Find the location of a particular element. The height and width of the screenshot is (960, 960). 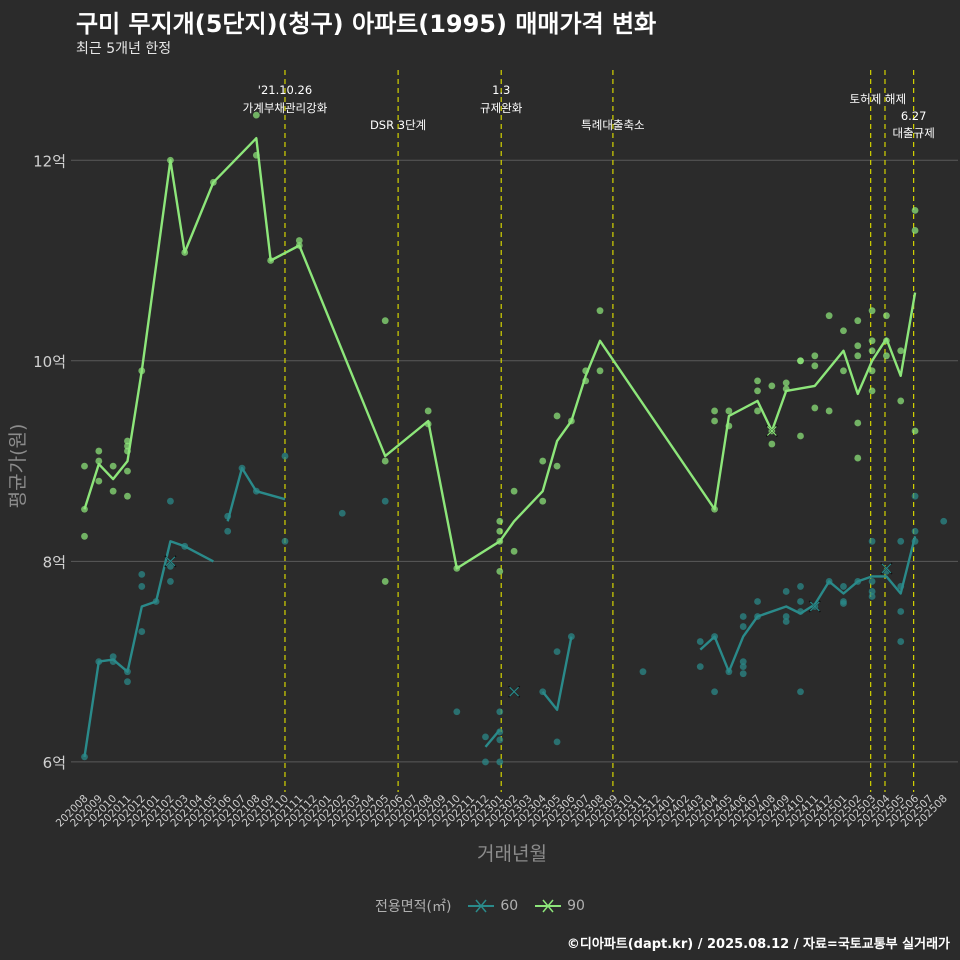

legend-item-60: 60 is located at coordinates (492, 906).